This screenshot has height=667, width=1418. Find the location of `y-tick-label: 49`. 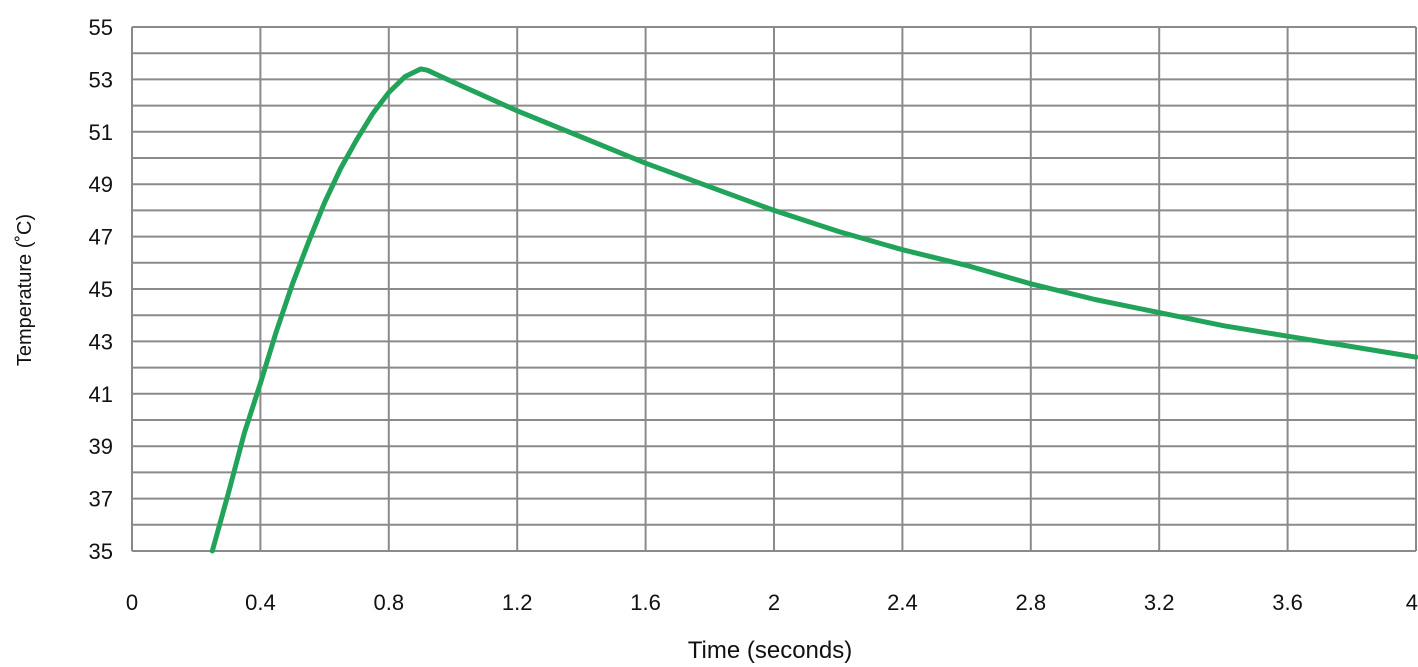

y-tick-label: 49 is located at coordinates (101, 184).